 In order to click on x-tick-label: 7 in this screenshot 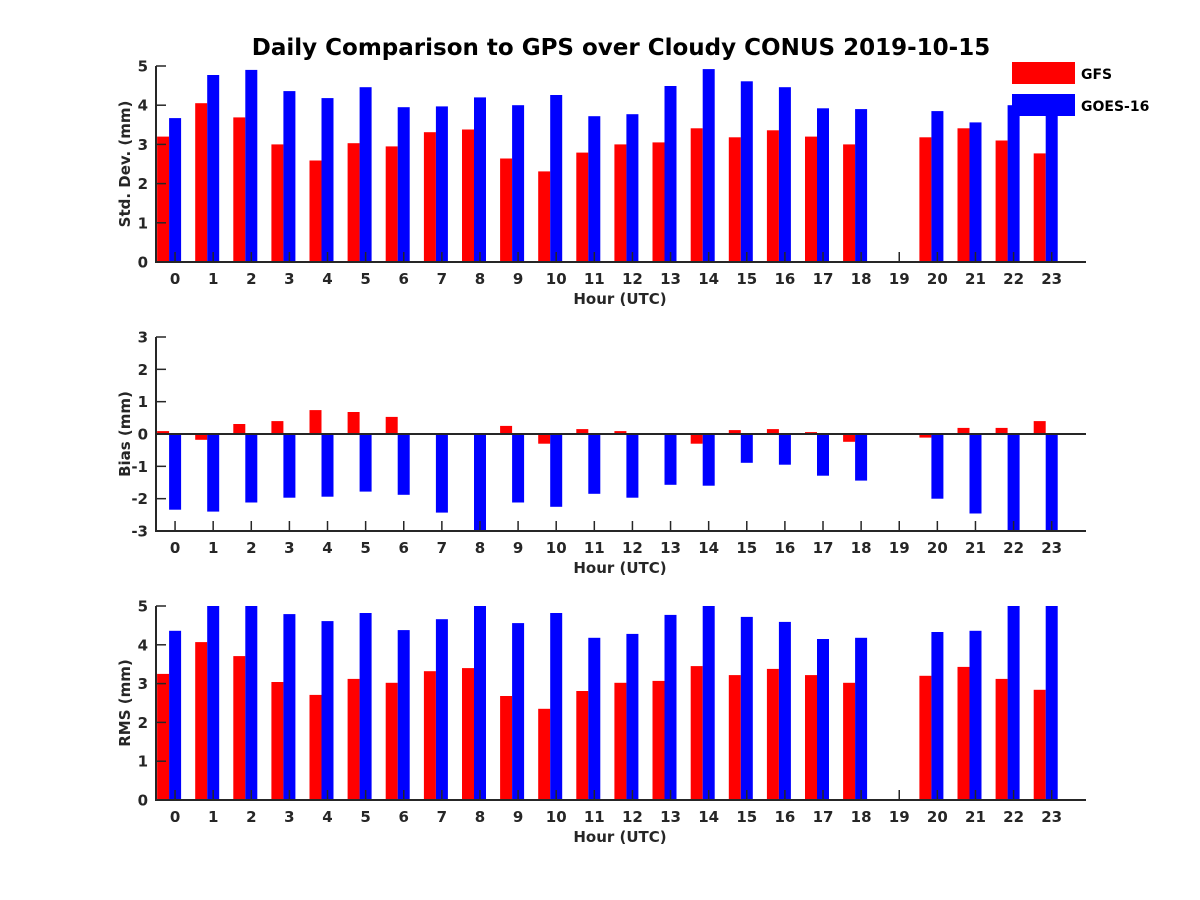, I will do `click(442, 279)`.